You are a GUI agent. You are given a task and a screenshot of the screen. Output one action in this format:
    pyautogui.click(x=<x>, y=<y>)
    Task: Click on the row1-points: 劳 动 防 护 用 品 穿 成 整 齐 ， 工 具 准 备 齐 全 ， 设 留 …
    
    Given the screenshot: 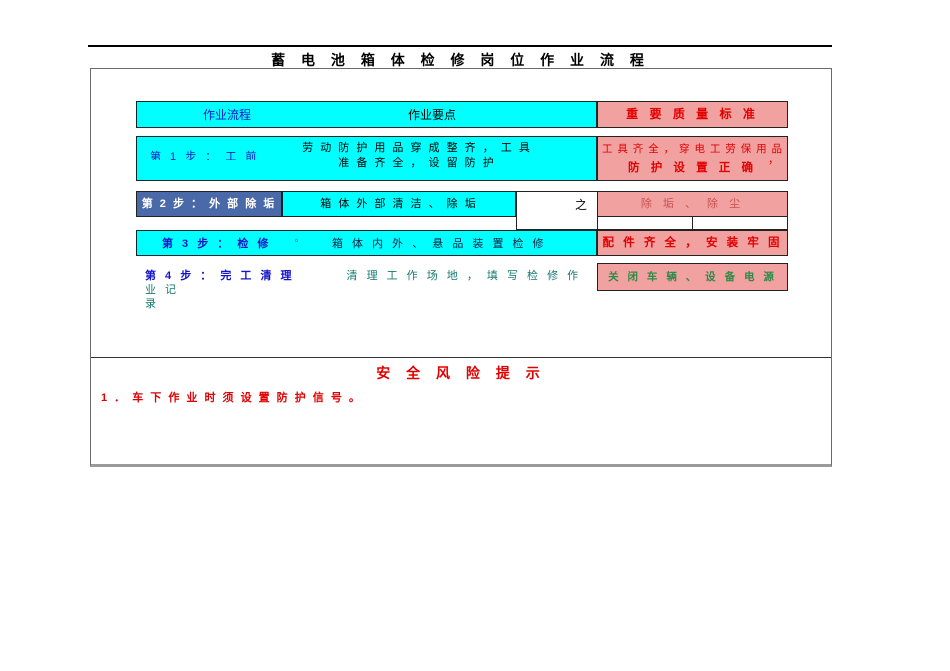 What is the action you would take?
    pyautogui.click(x=417, y=156)
    